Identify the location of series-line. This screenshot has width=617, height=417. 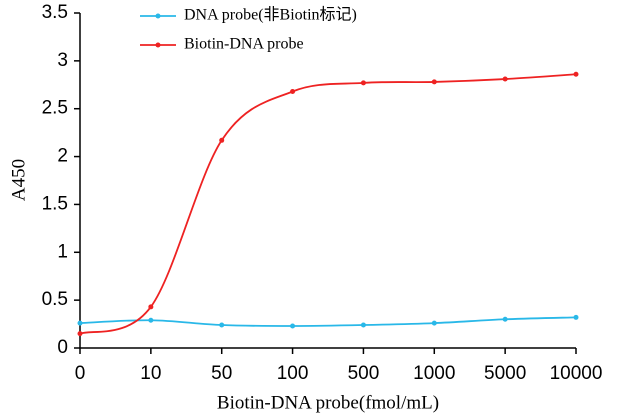
(328, 321).